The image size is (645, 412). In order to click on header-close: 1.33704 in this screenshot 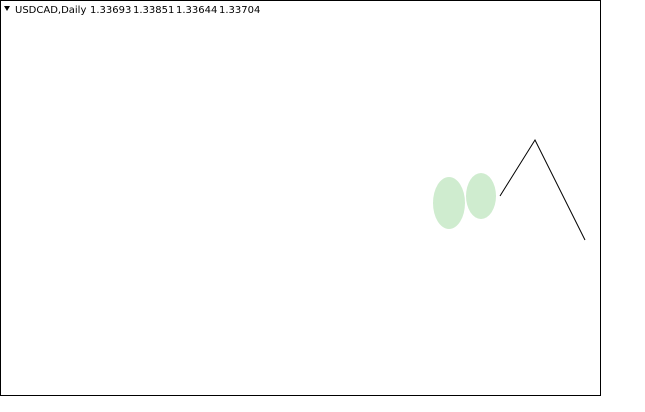, I will do `click(239, 10)`.